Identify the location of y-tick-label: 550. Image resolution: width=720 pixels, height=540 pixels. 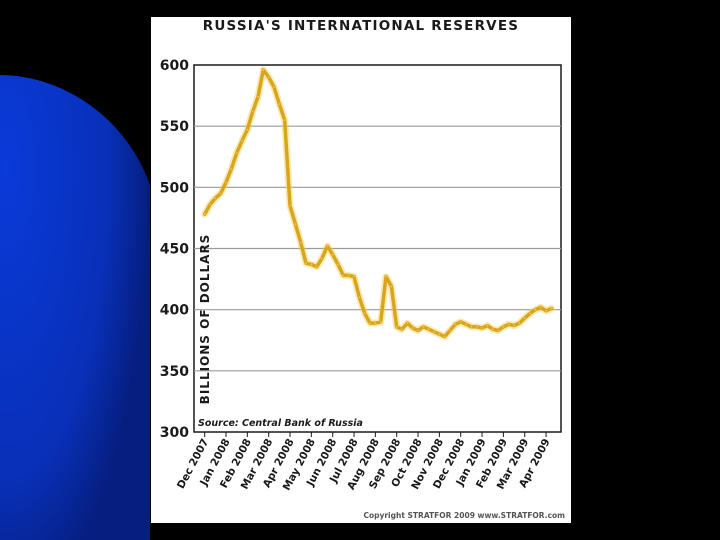
(174, 127).